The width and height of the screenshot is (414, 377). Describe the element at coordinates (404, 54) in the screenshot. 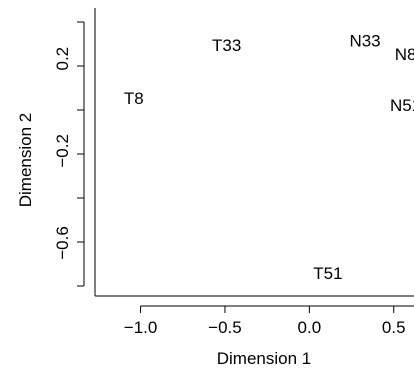

I see `point-label-n8: N8` at that location.